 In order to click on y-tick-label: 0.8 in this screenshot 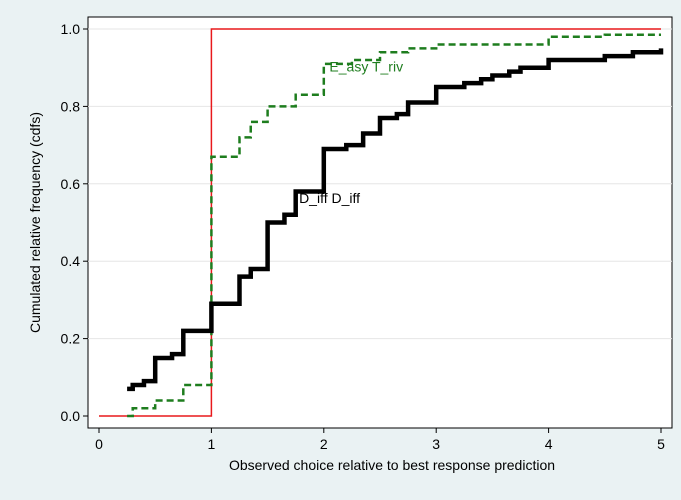, I will do `click(71, 106)`.